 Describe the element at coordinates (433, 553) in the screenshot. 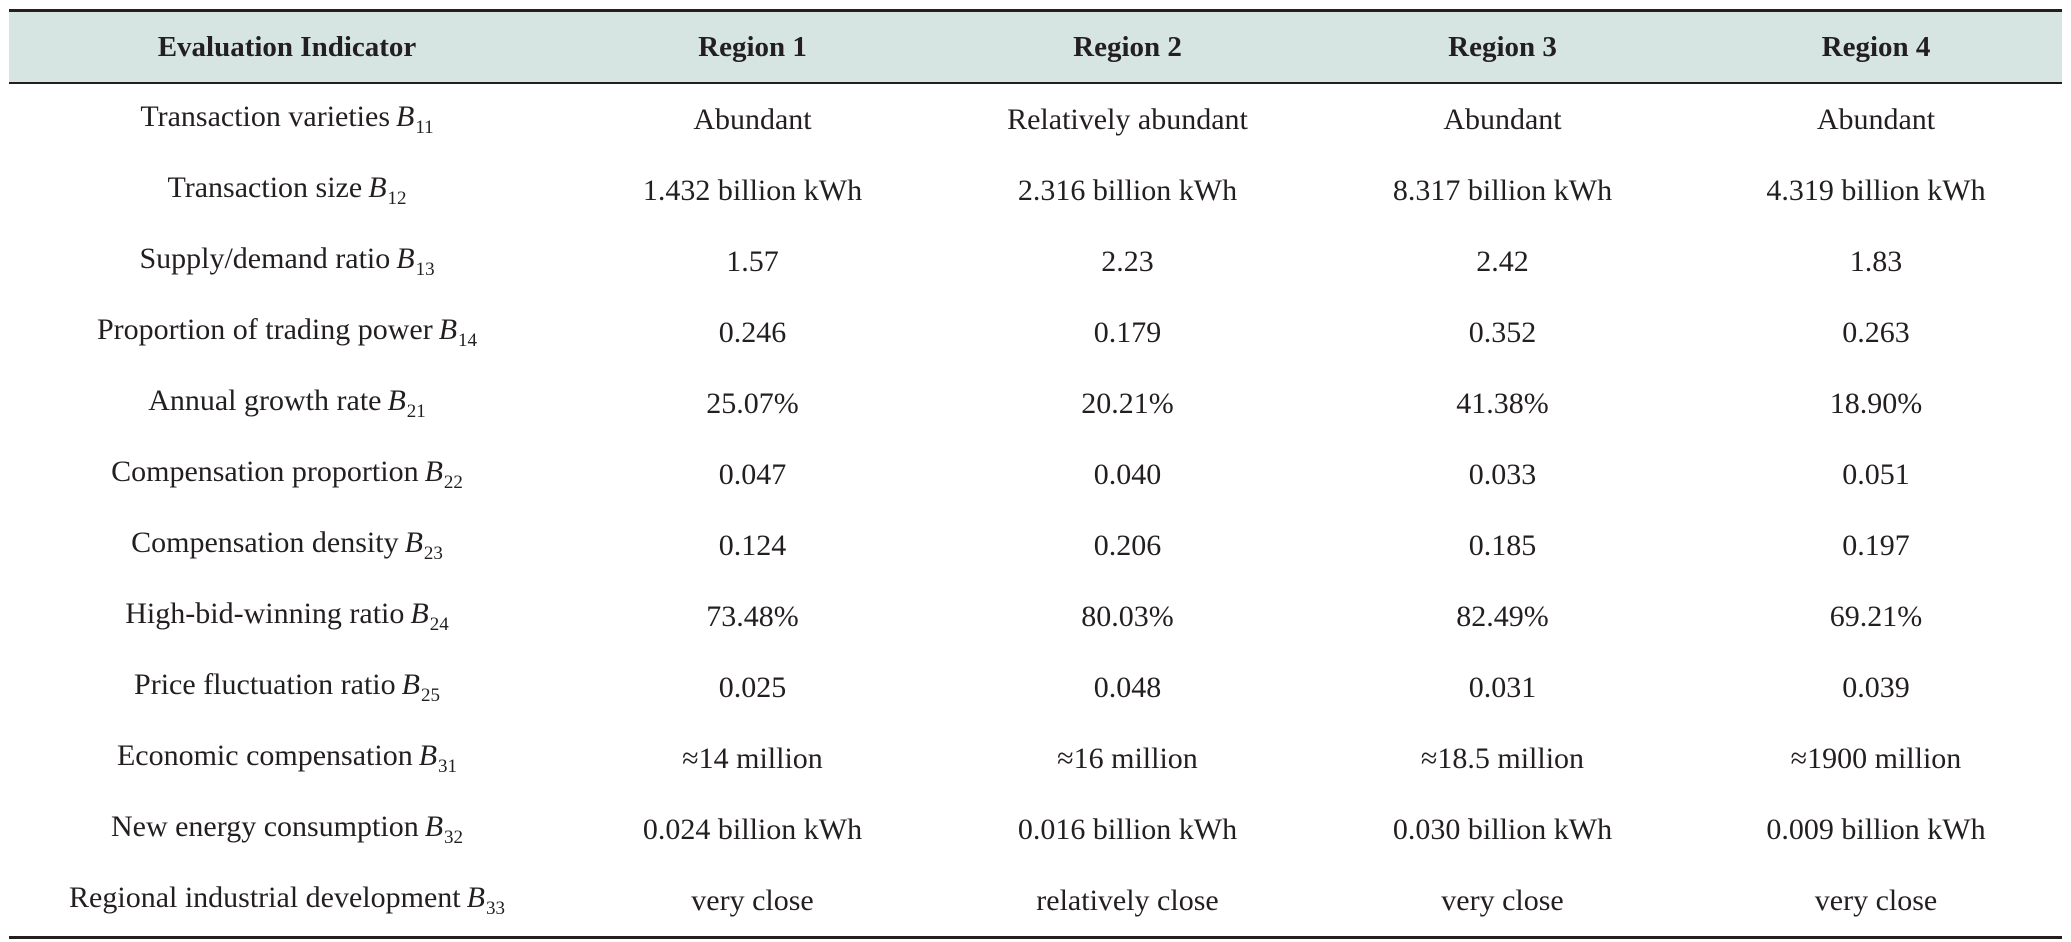

I see `indicator-subscript: 23` at that location.